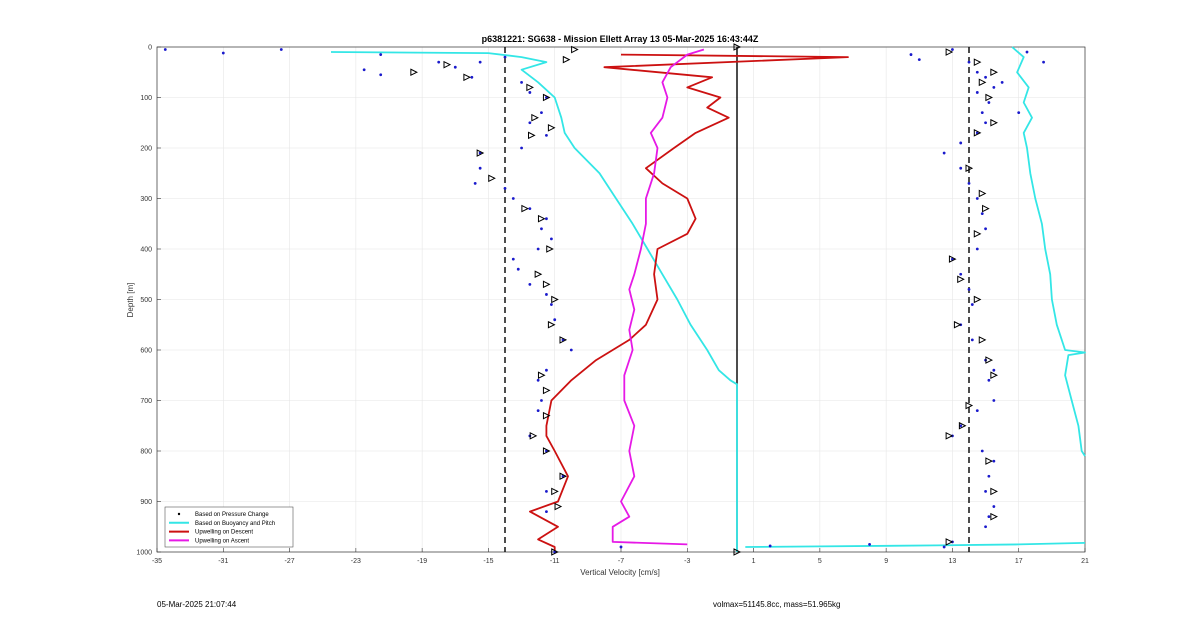  What do you see at coordinates (130, 300) in the screenshot?
I see `y-axis-label: Depth [m]` at bounding box center [130, 300].